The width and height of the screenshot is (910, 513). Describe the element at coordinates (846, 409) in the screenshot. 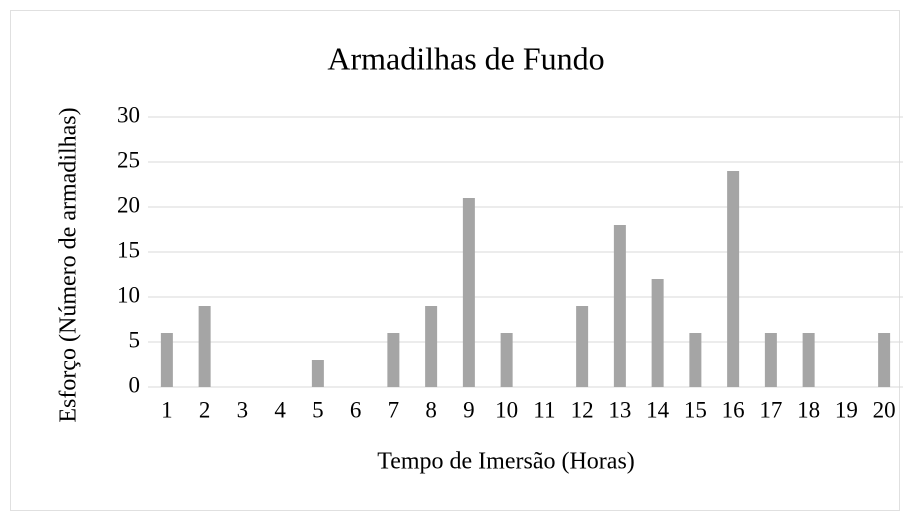

I see `x-tick-label: 19` at that location.